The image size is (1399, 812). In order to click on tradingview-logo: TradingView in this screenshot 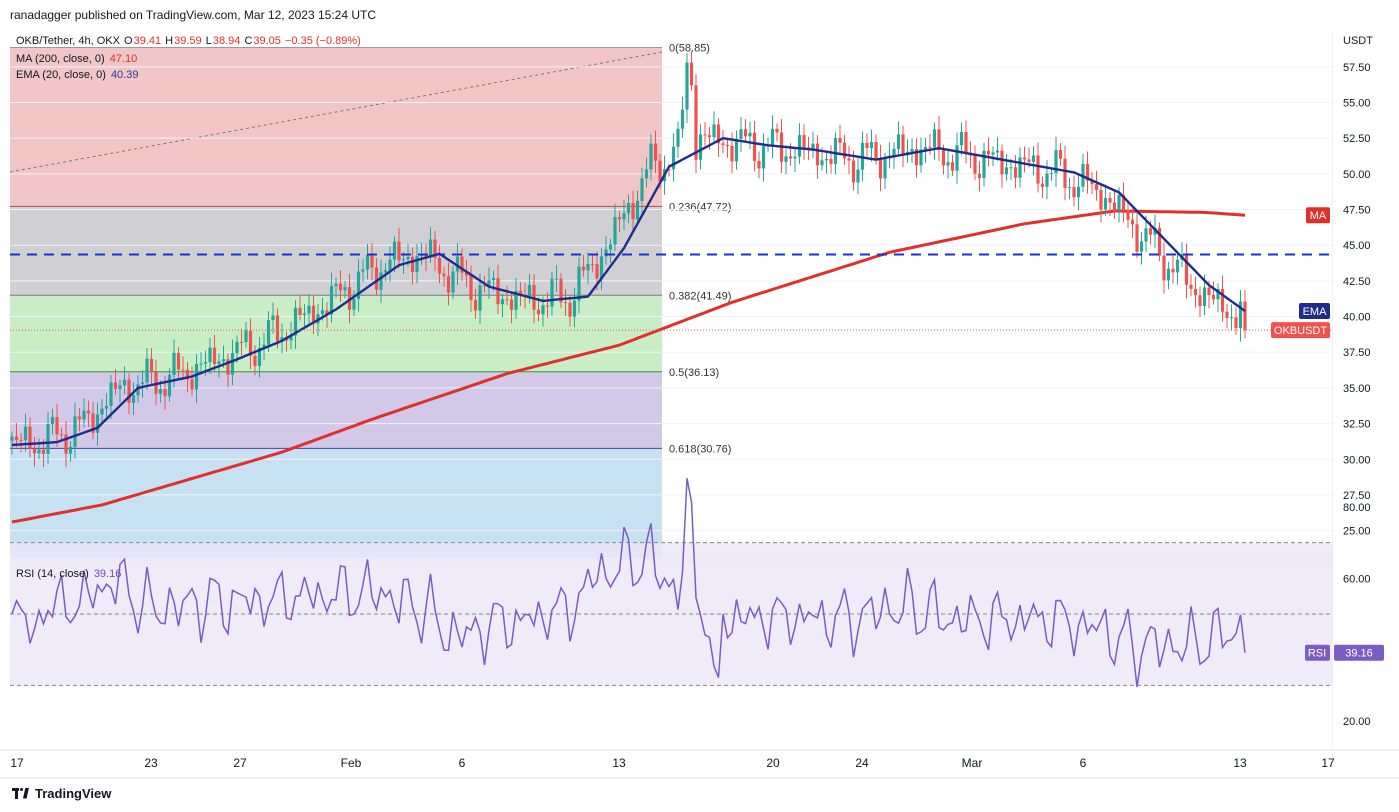, I will do `click(61, 793)`.